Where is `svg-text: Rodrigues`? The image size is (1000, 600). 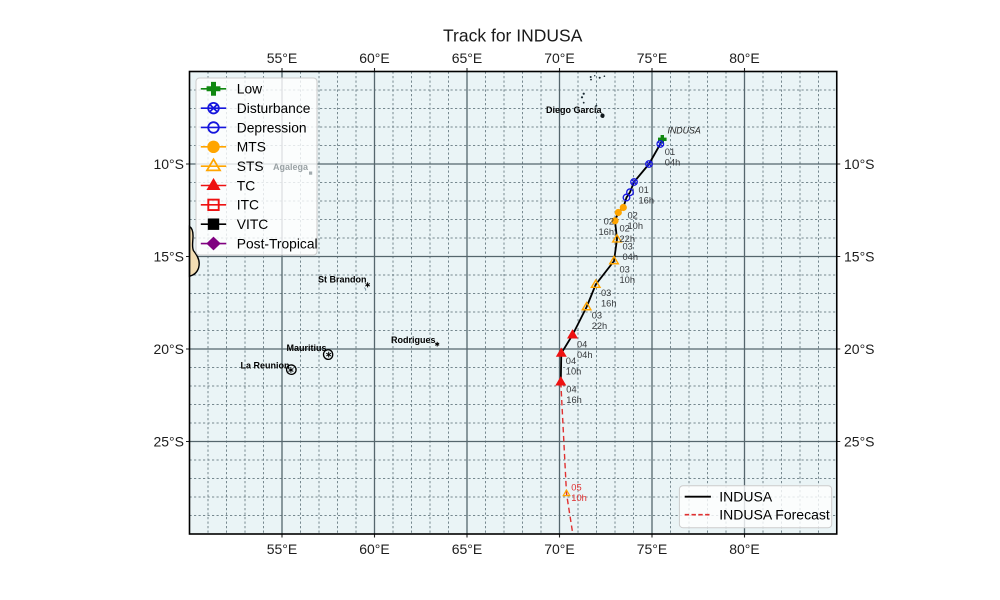 svg-text: Rodrigues is located at coordinates (413, 340).